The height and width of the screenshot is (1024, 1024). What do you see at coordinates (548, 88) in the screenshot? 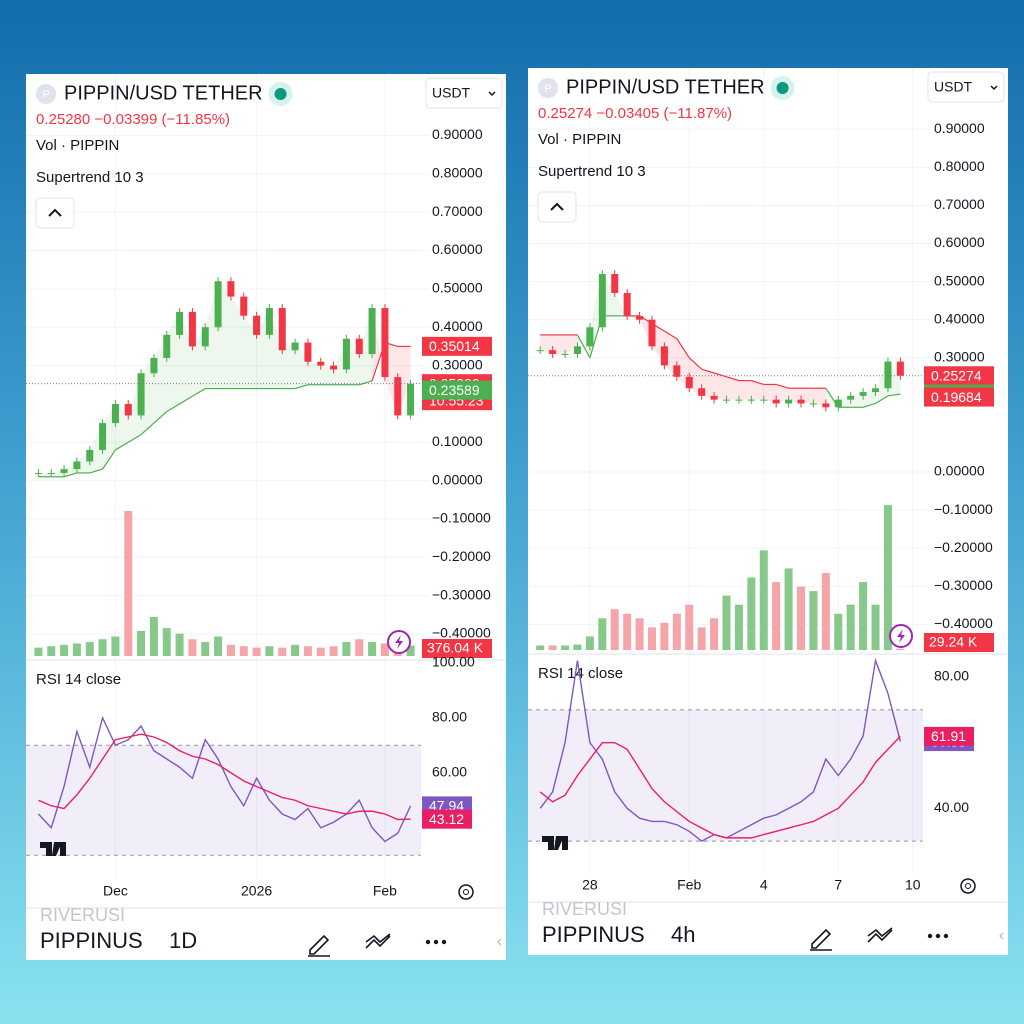
I see `logo` at bounding box center [548, 88].